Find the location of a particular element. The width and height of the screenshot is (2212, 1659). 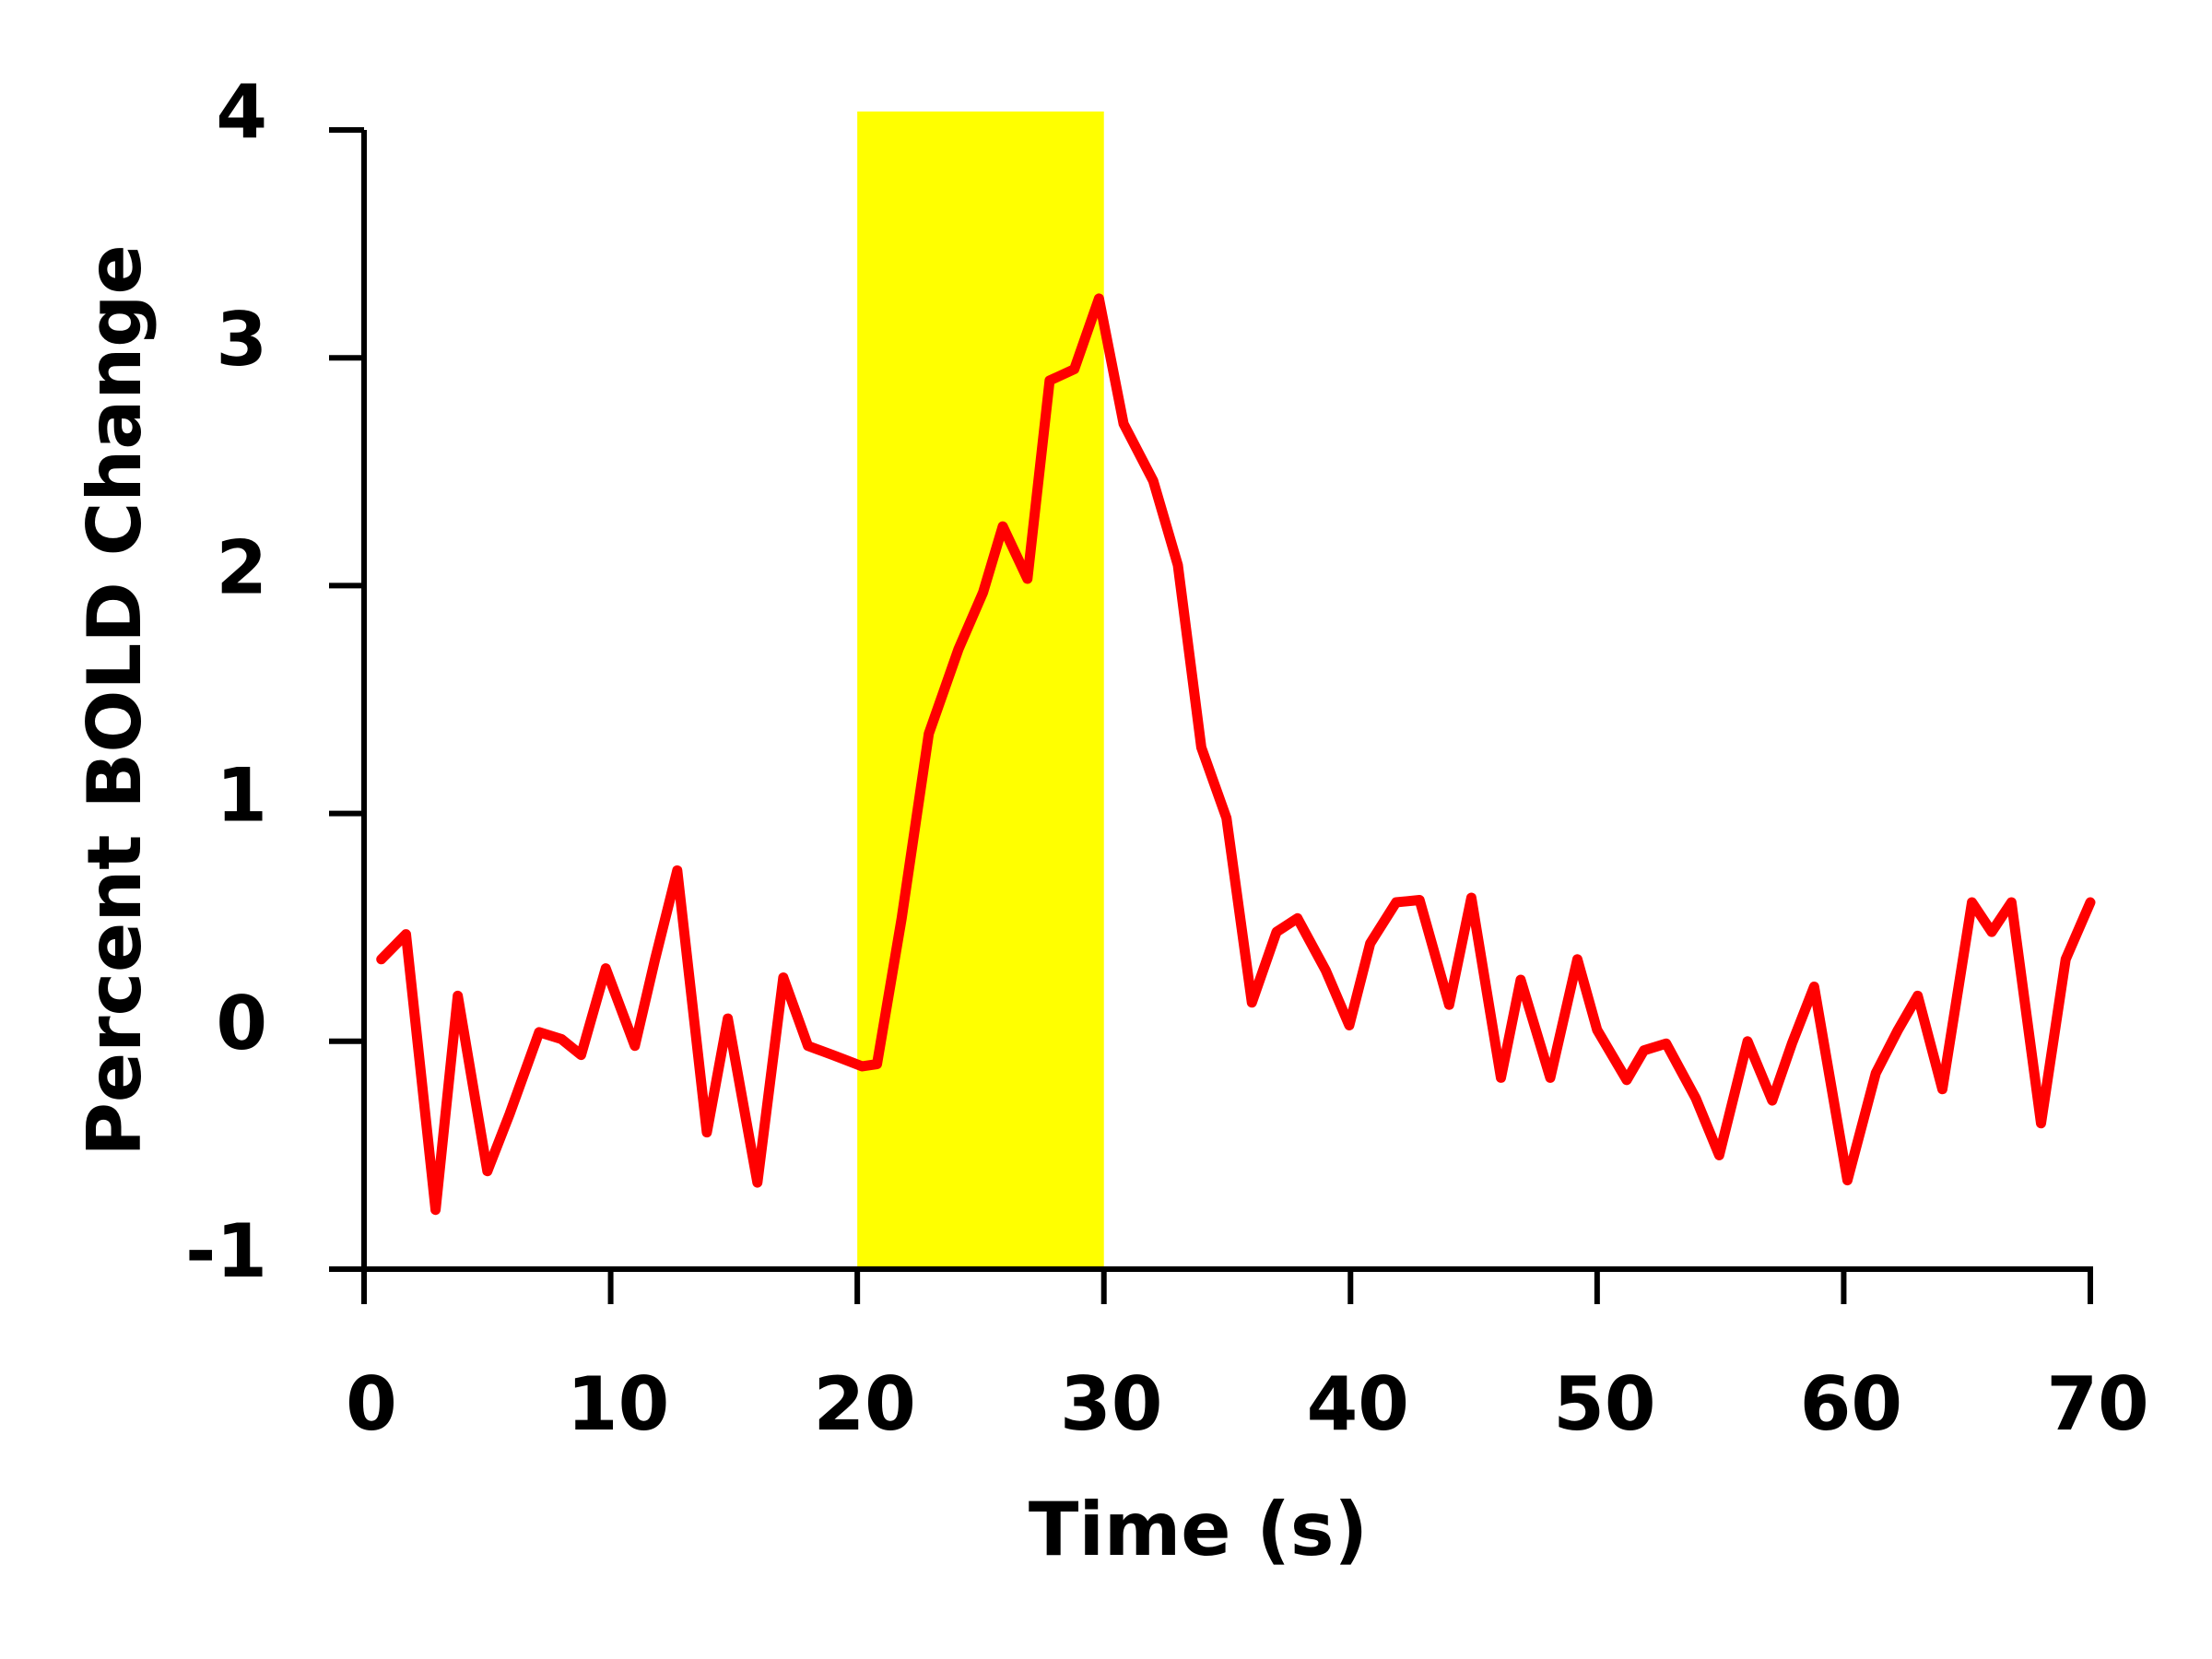

y-tick-label: 4 is located at coordinates (241, 112).